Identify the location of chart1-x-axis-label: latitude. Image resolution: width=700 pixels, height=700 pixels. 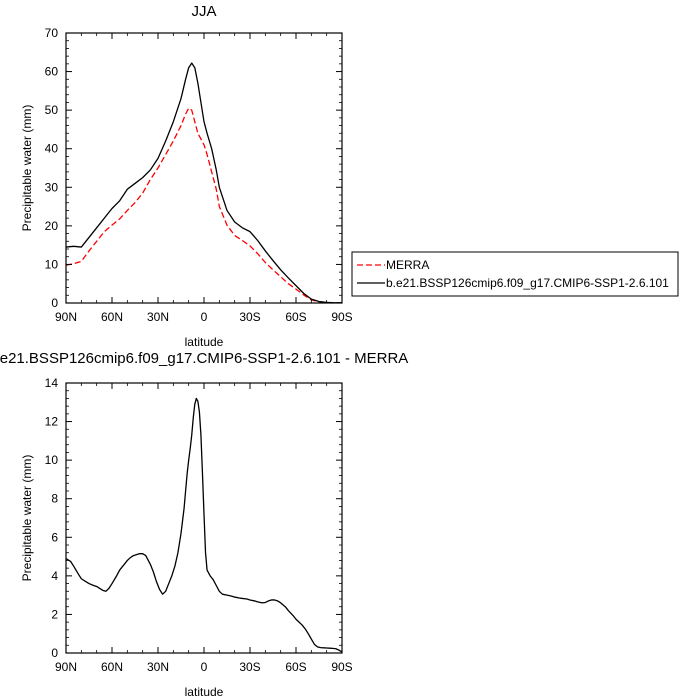
(204, 342).